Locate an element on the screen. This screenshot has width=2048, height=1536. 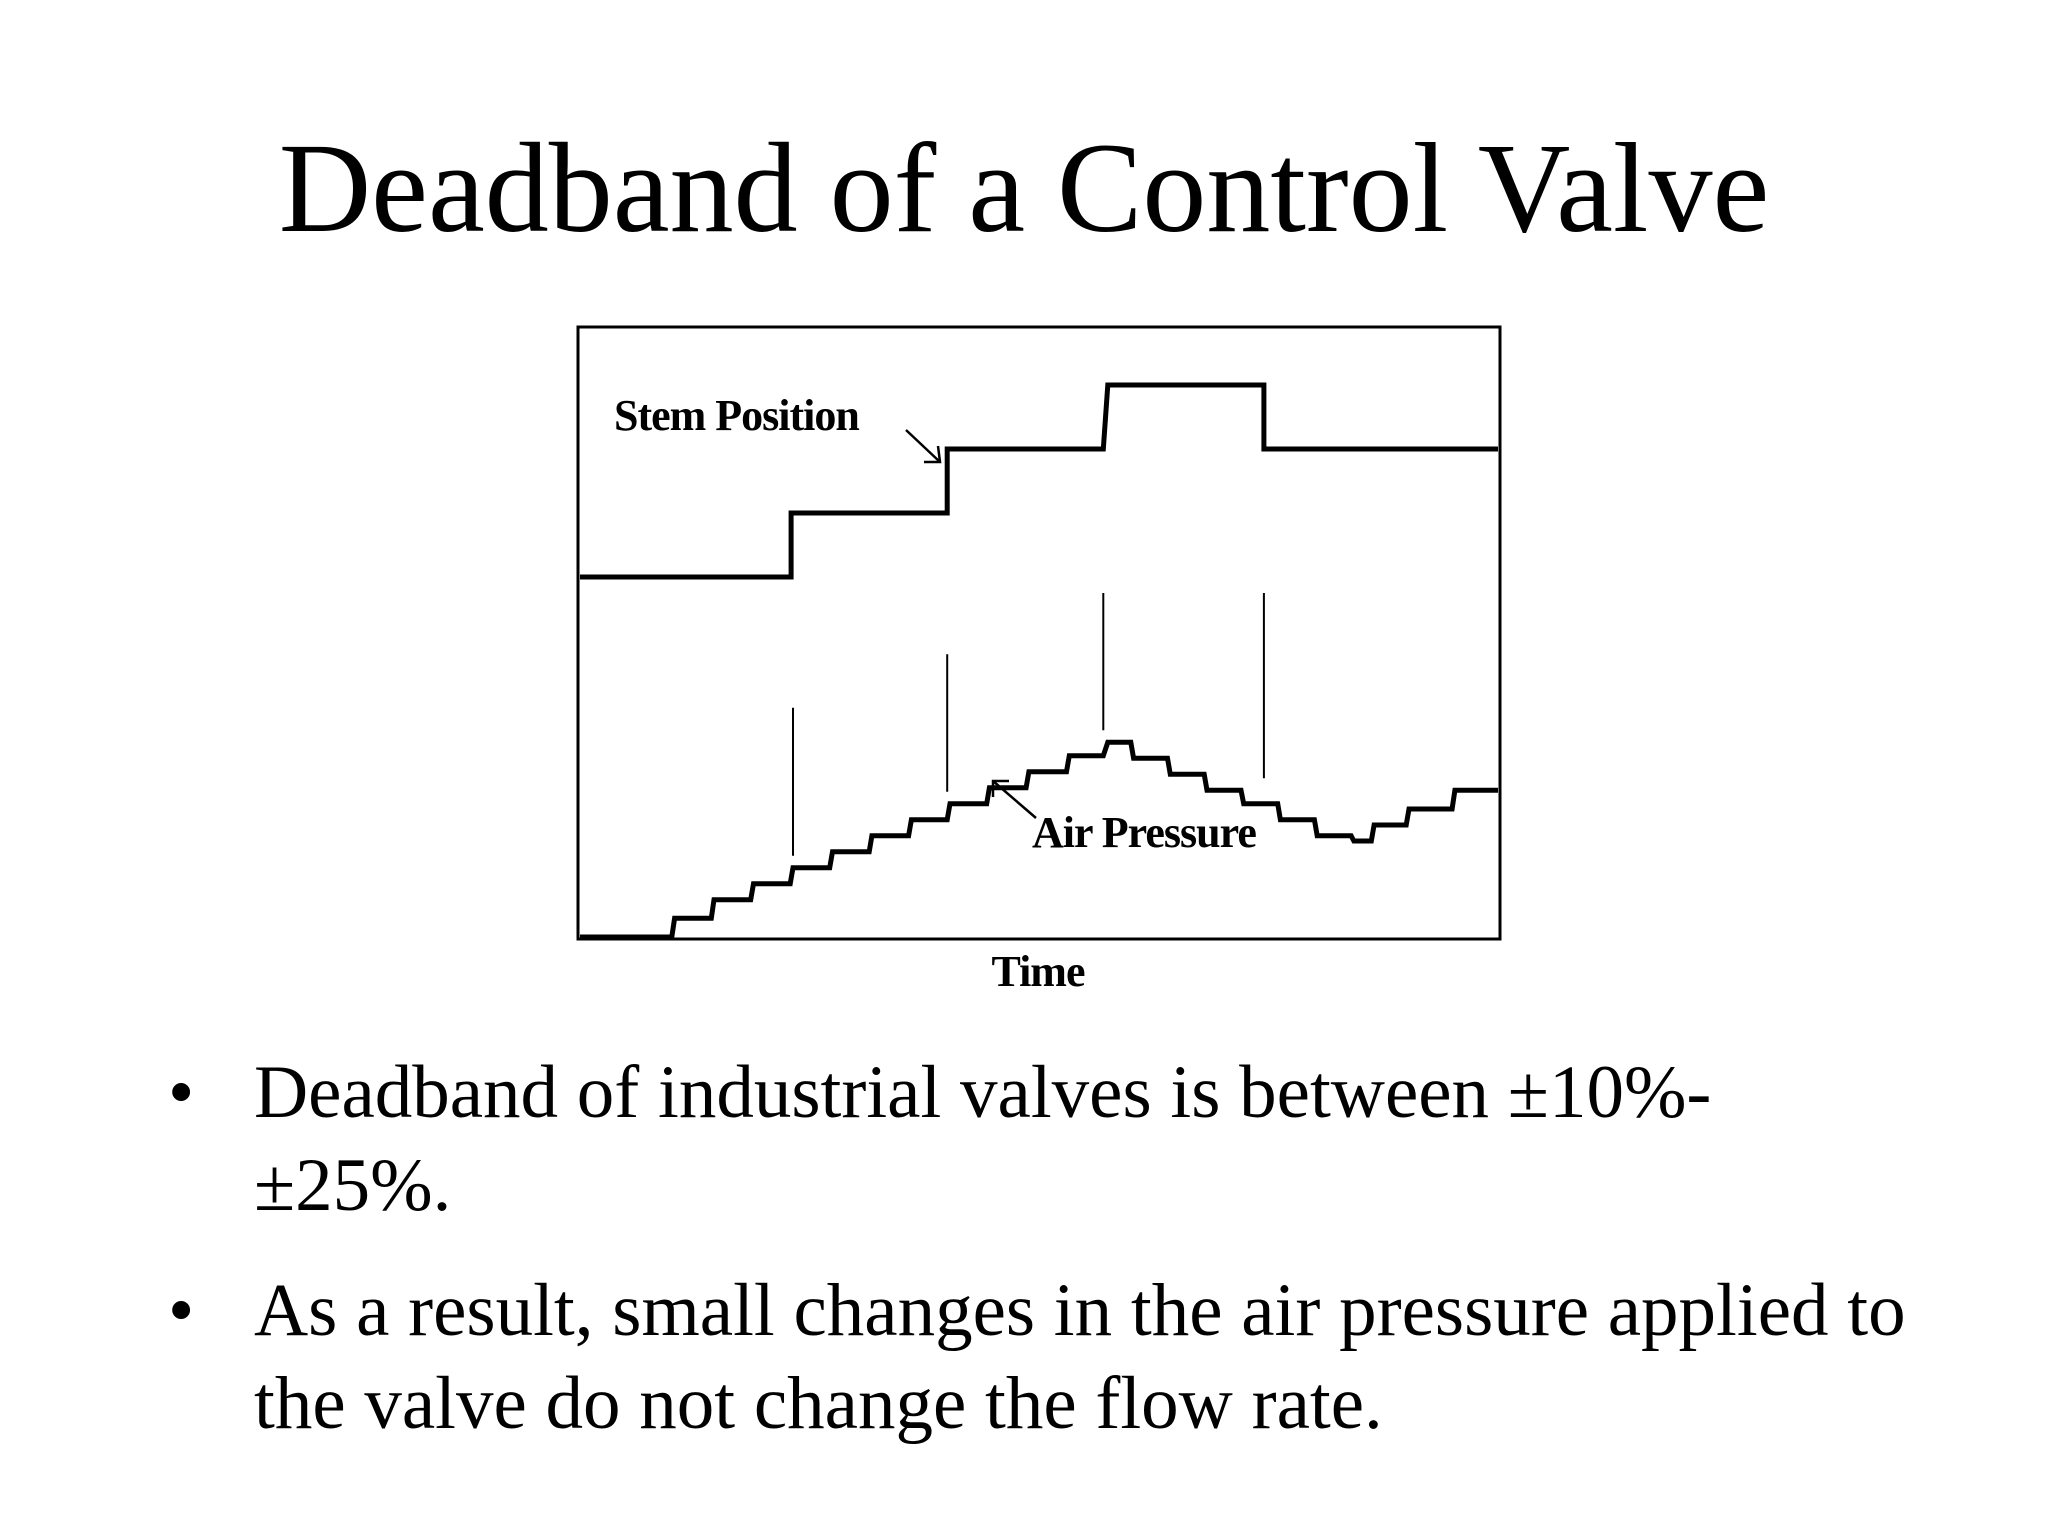
stem-series-line is located at coordinates (1039, 481).